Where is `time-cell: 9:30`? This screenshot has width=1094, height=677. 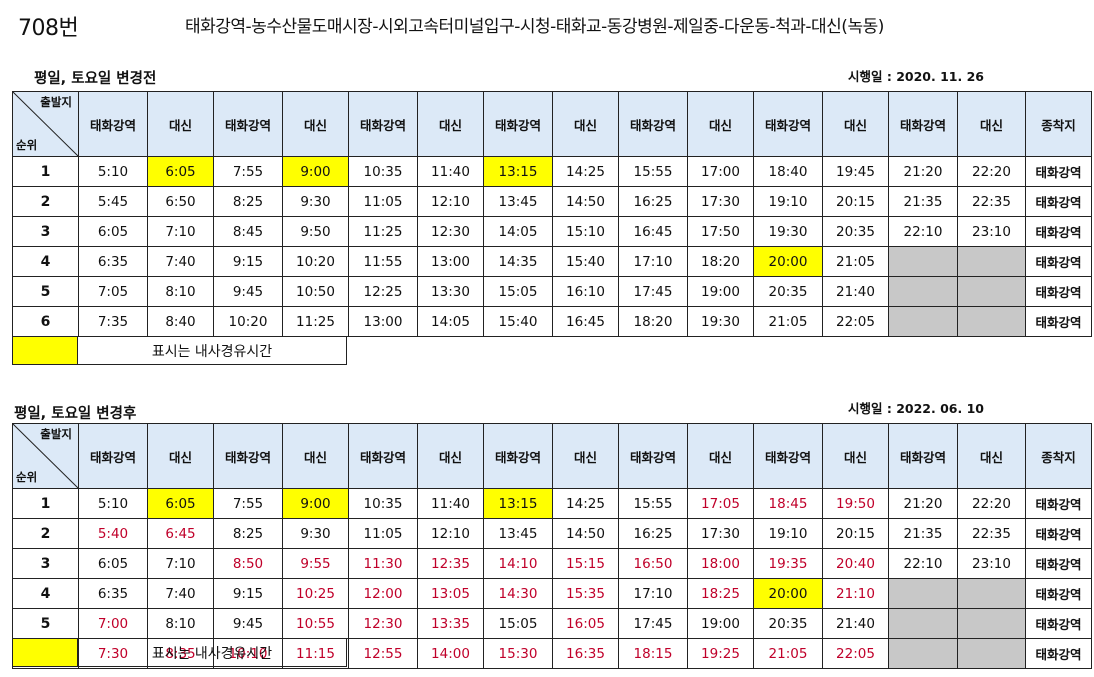 time-cell: 9:30 is located at coordinates (315, 533).